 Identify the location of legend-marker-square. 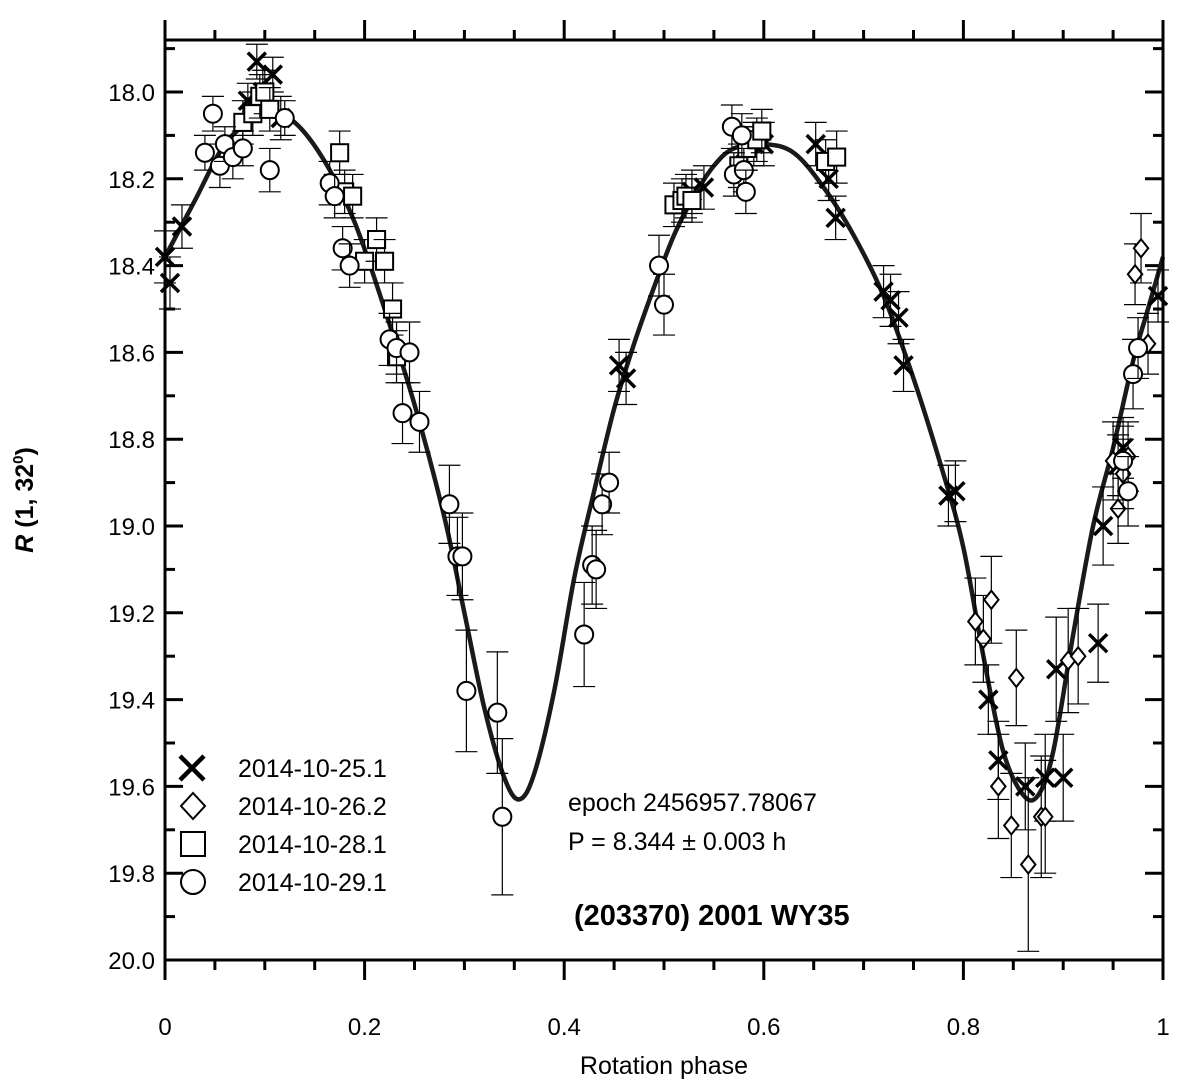
(193, 844).